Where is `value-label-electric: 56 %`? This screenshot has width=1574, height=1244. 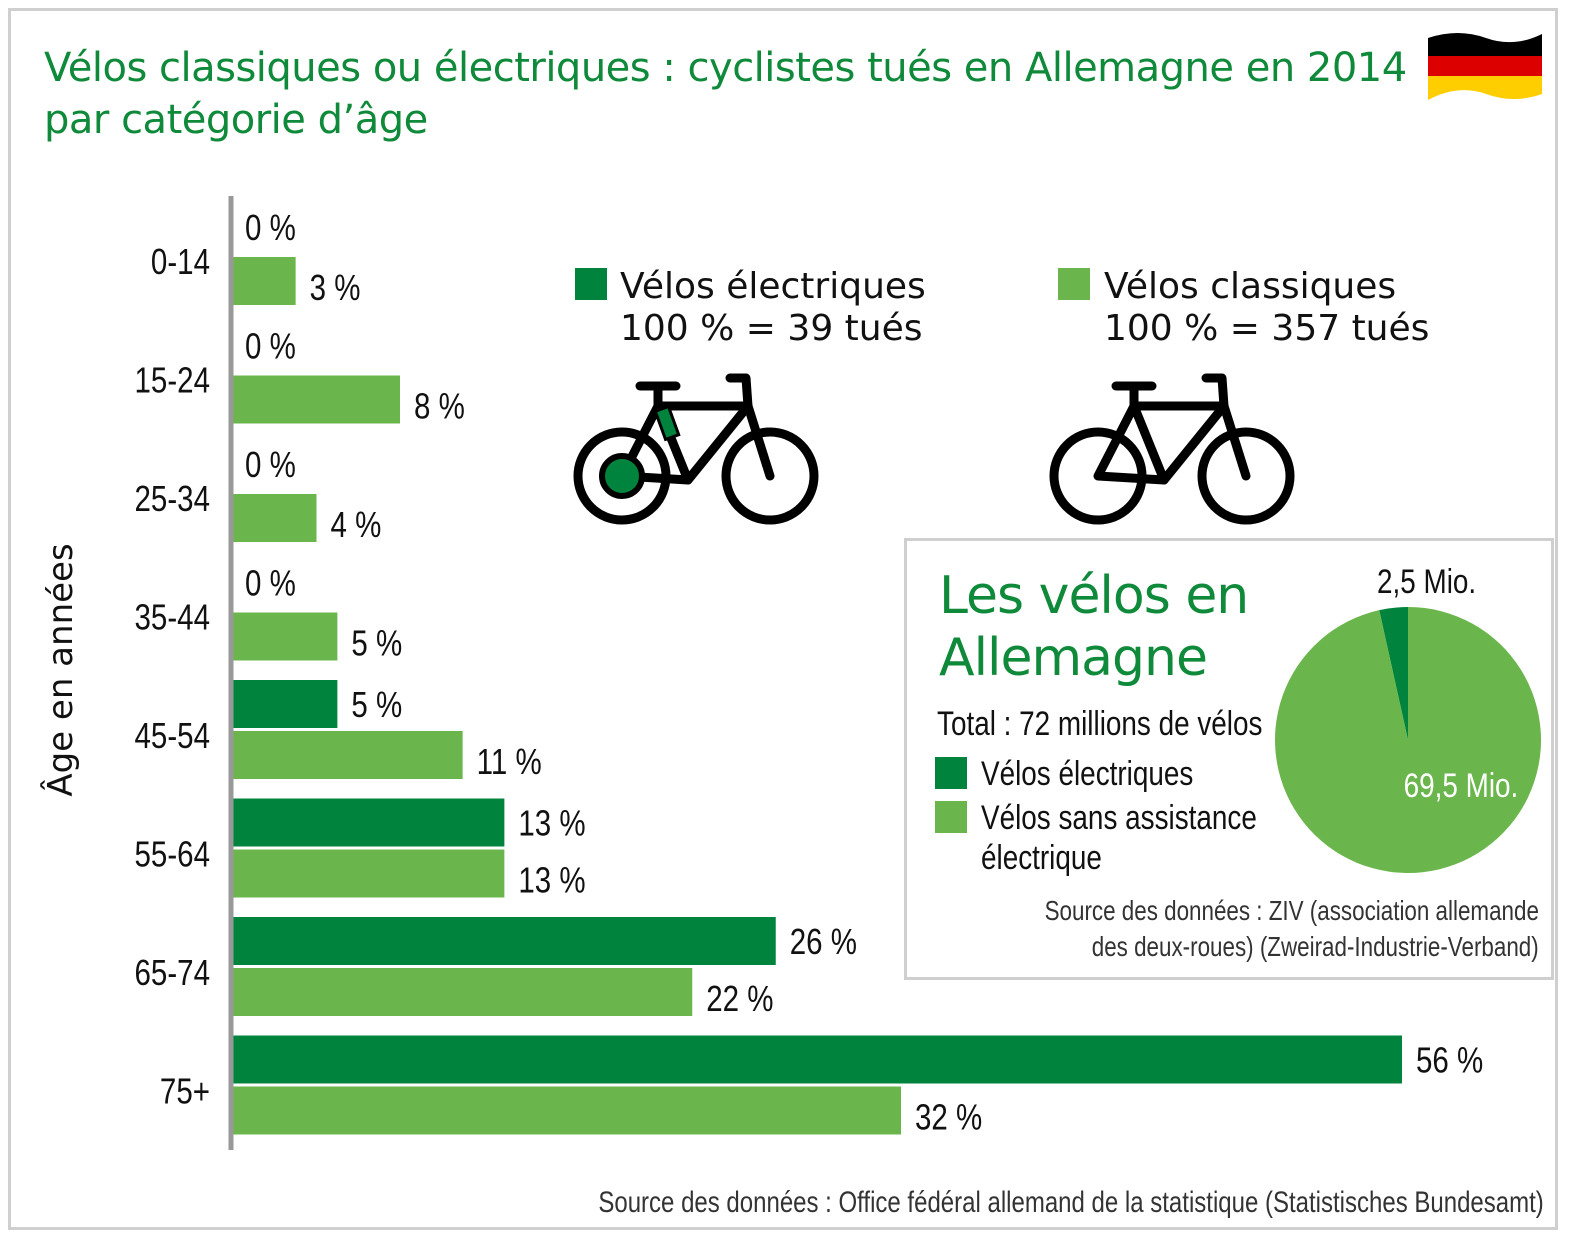 value-label-electric: 56 % is located at coordinates (1449, 1060).